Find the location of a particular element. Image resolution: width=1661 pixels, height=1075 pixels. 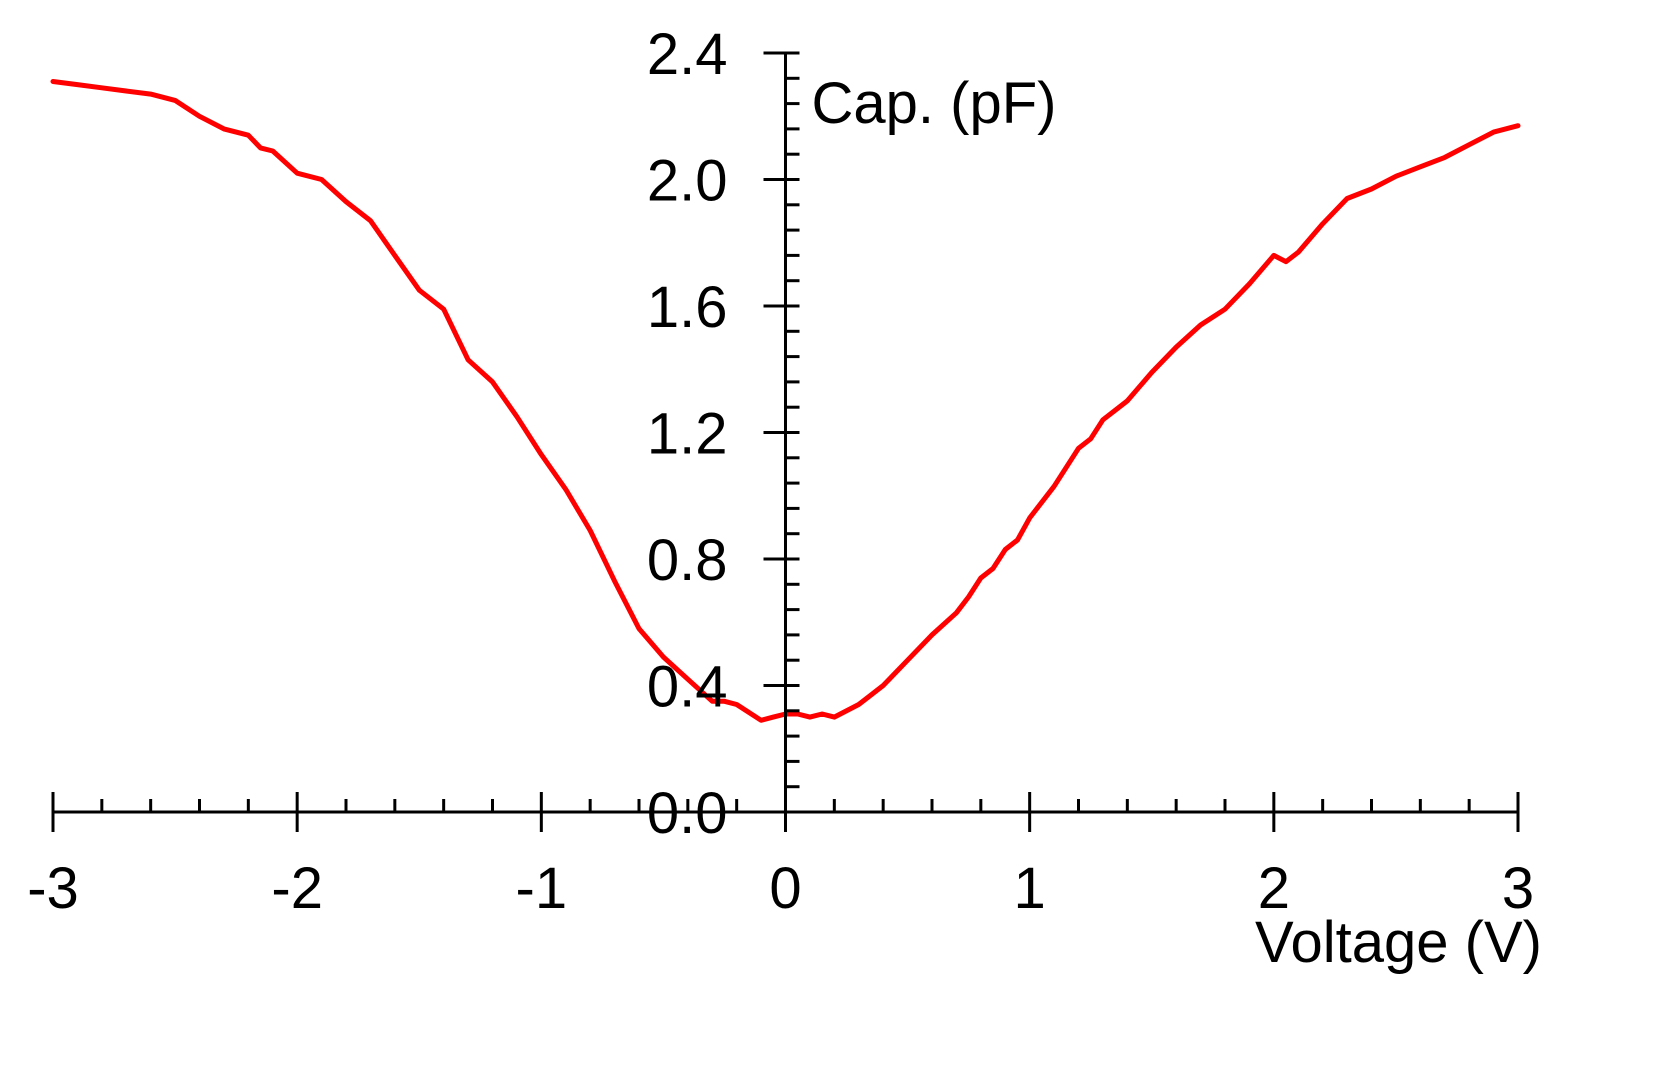

x-tick-label: -2 is located at coordinates (297, 888).